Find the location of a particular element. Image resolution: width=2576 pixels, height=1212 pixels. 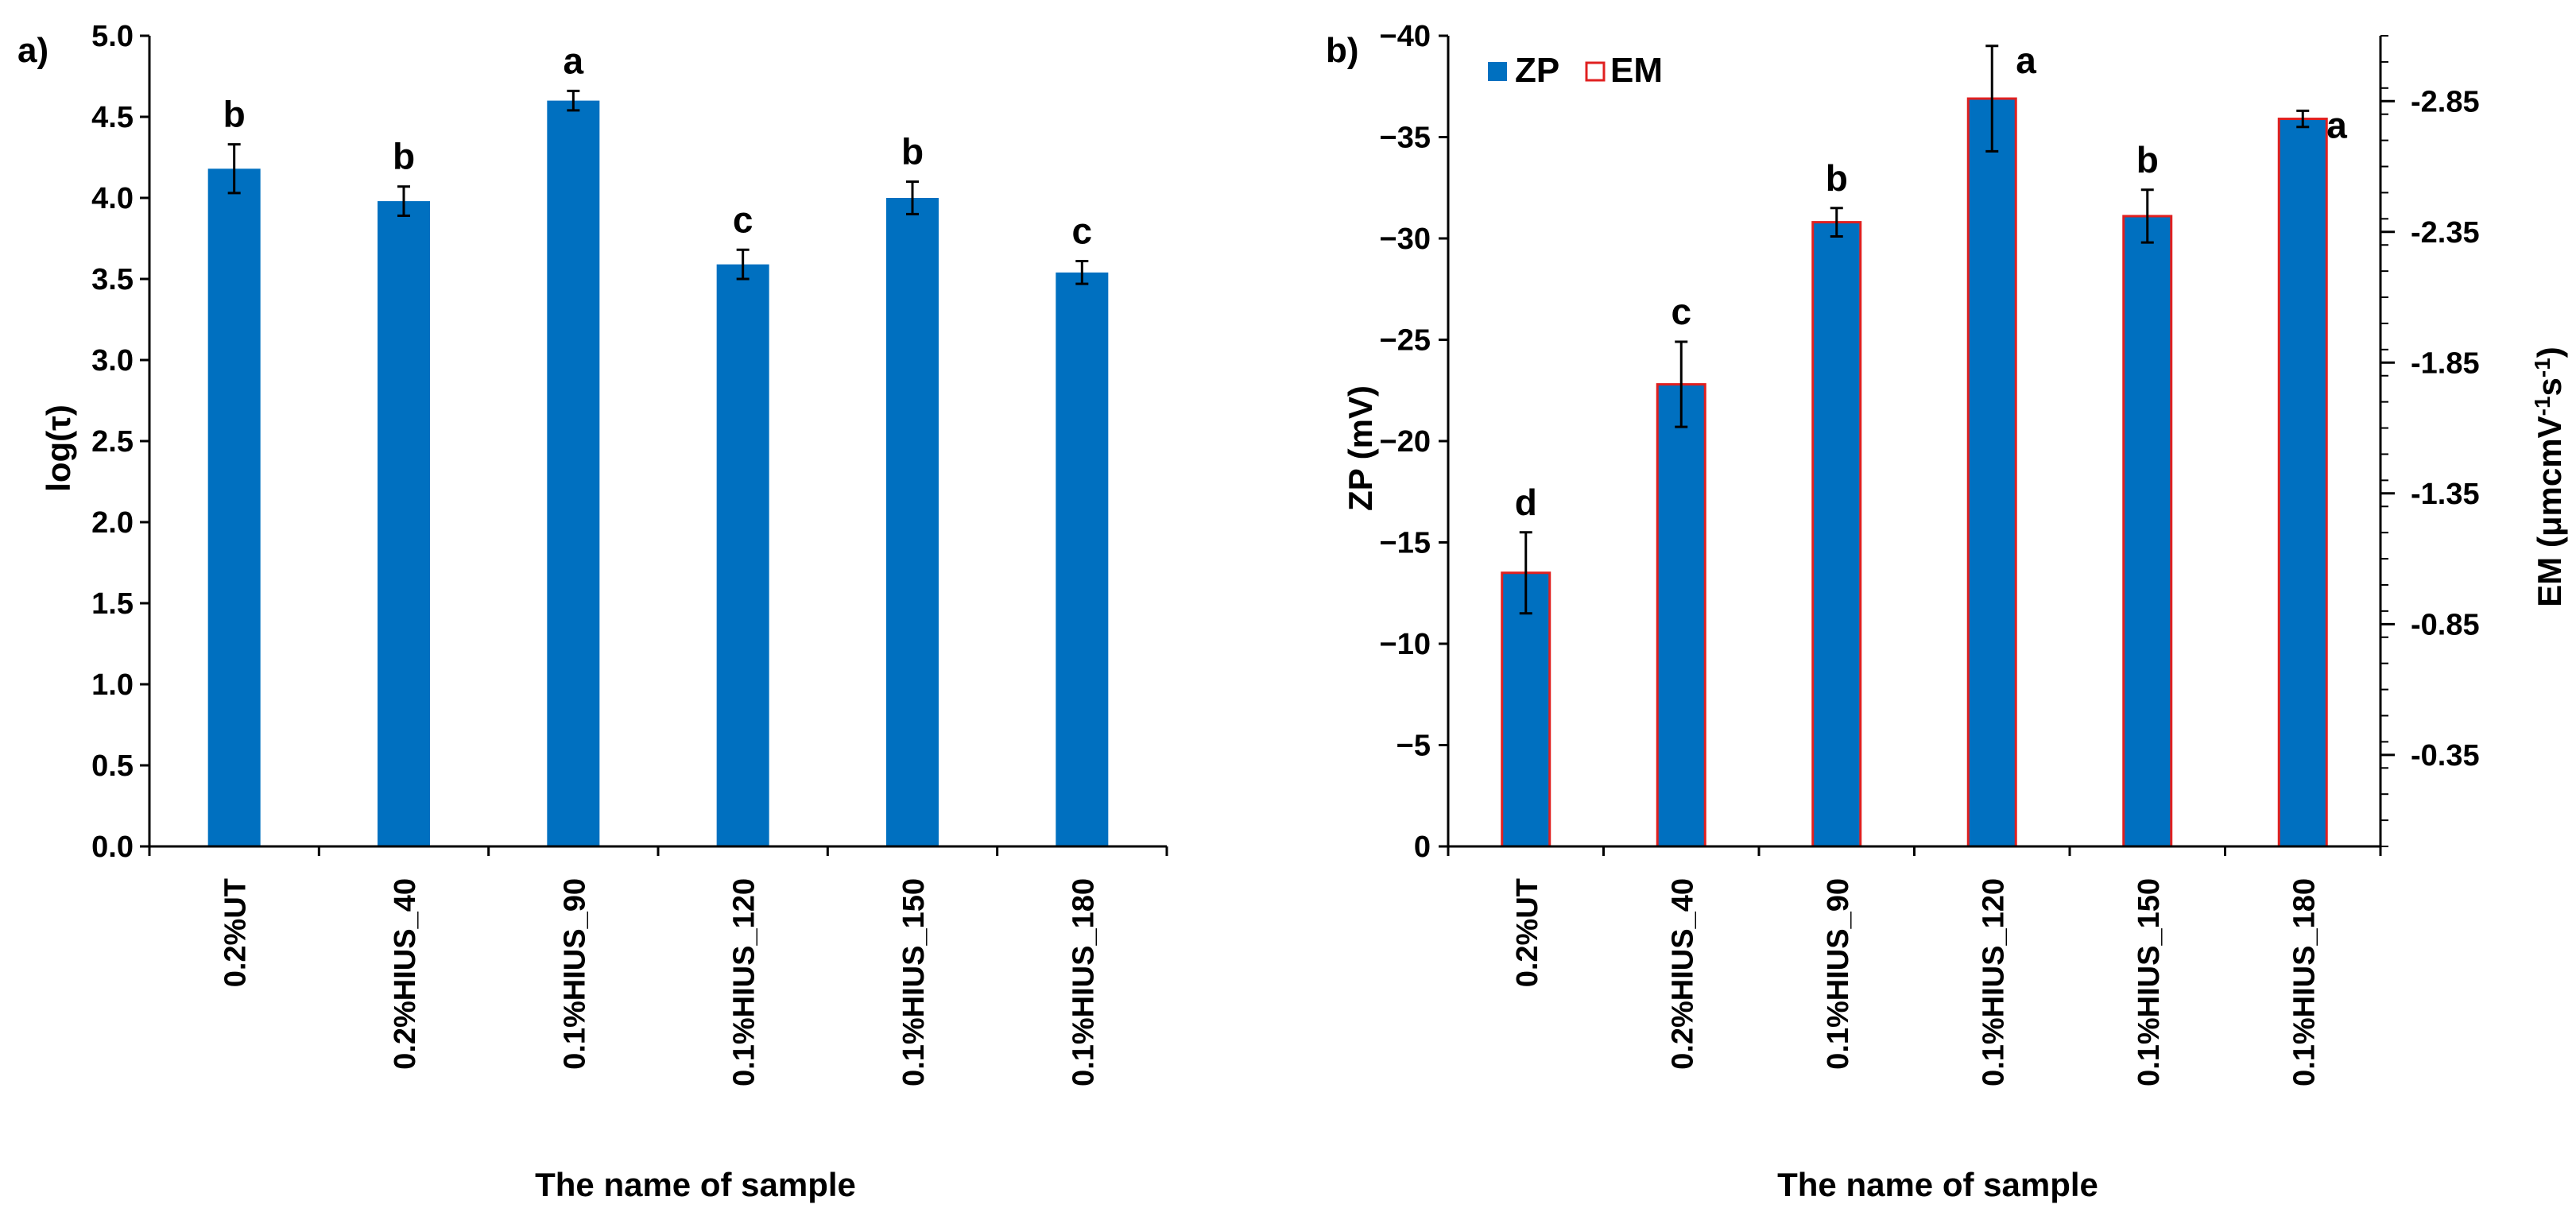

sig-letter-a-2: a is located at coordinates (574, 60).